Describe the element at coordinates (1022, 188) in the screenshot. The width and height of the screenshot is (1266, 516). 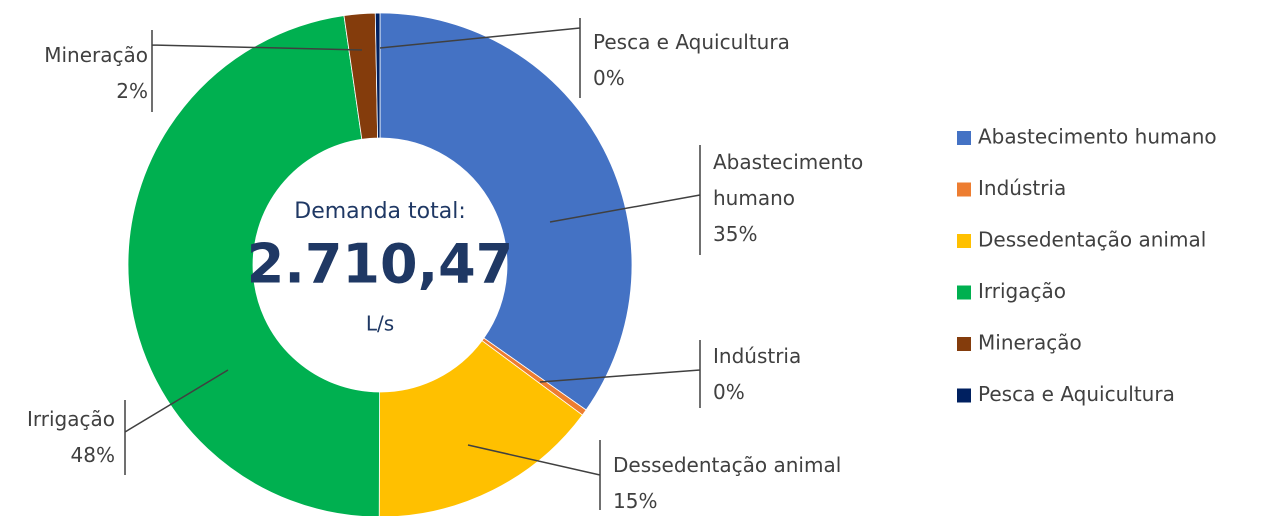
I see `legend-label: Indústria` at that location.